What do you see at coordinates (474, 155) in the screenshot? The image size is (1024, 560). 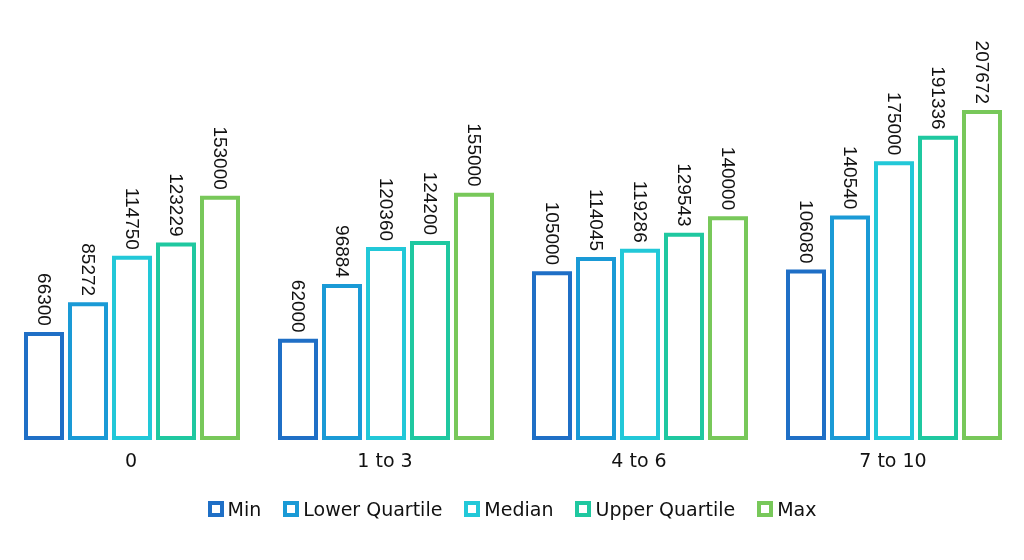 I see `data-label: 155000` at bounding box center [474, 155].